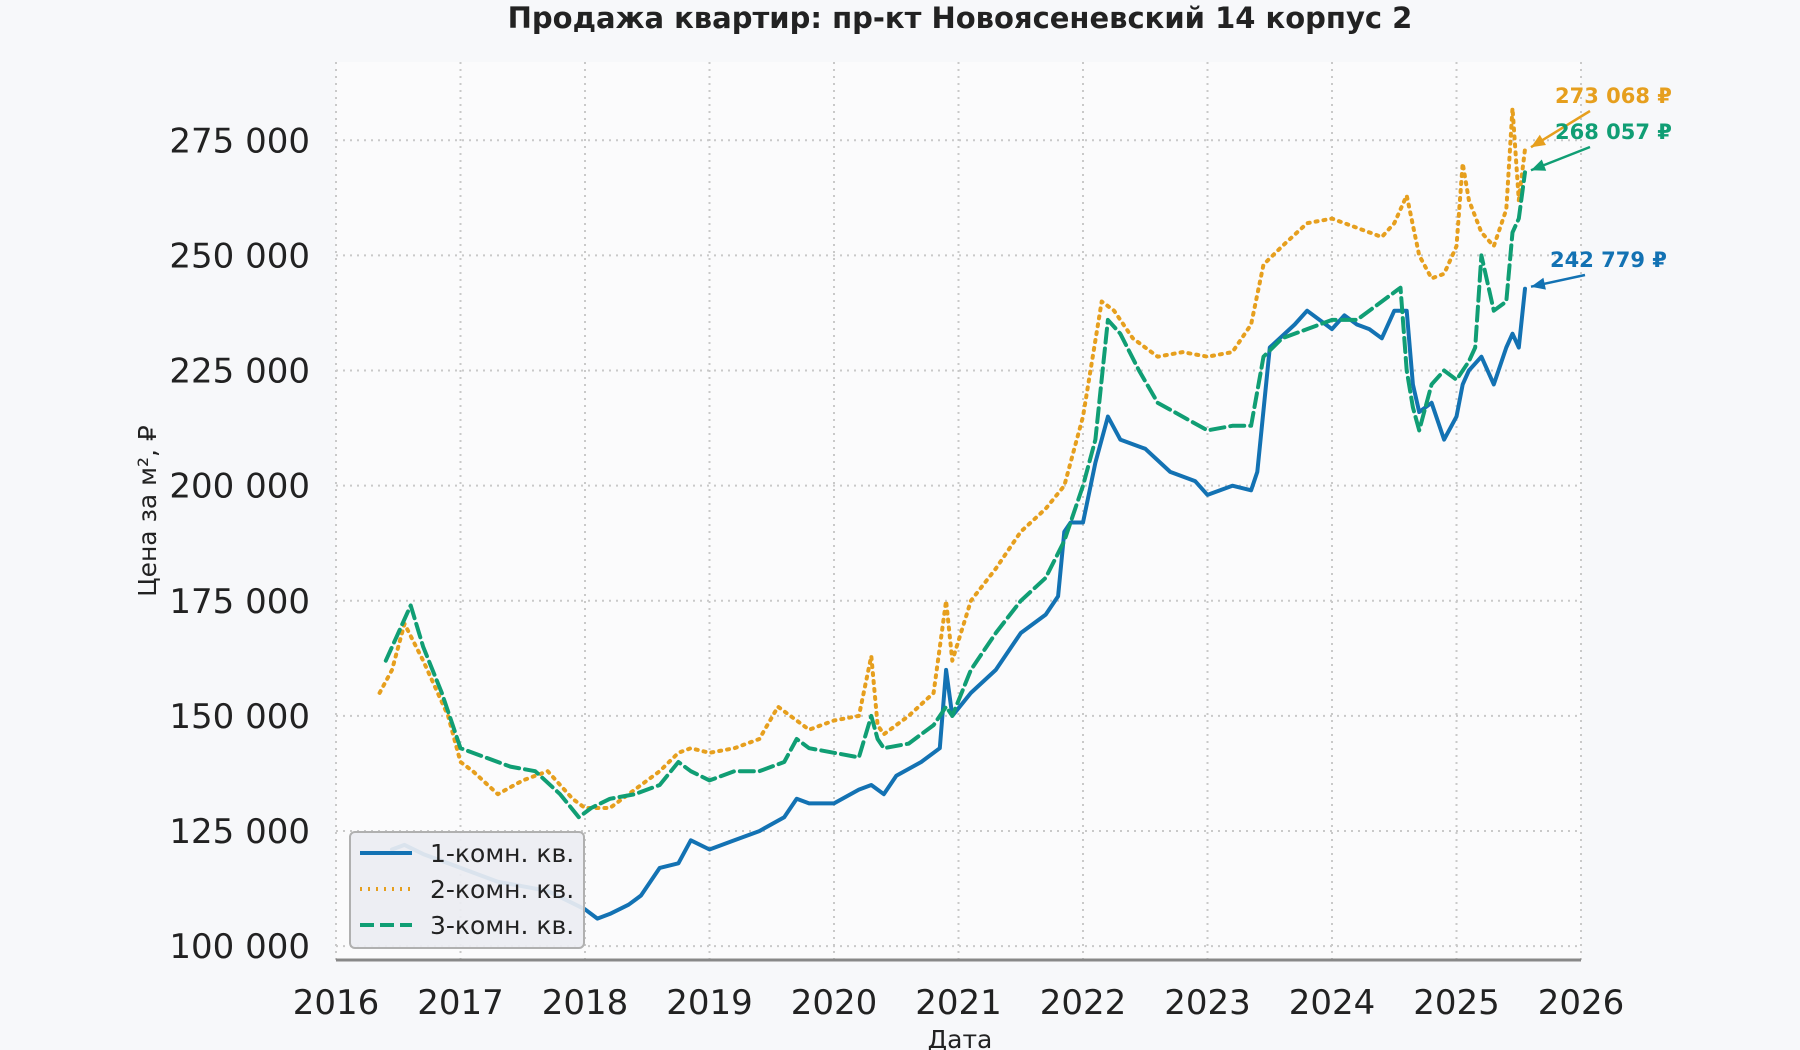 Image resolution: width=1800 pixels, height=1050 pixels. Describe the element at coordinates (1456, 1003) in the screenshot. I see `x-tick-label: 2025` at that location.